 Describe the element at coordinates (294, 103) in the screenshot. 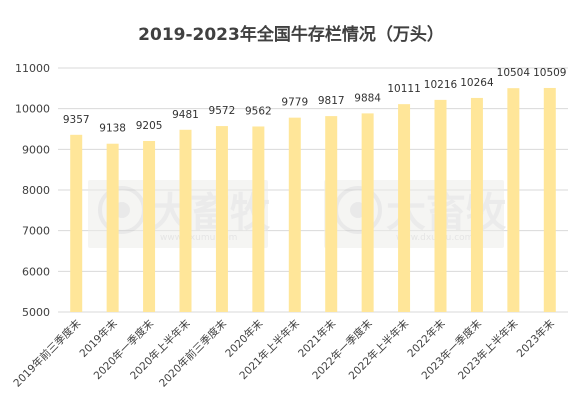

I see `data-label: 9779` at that location.